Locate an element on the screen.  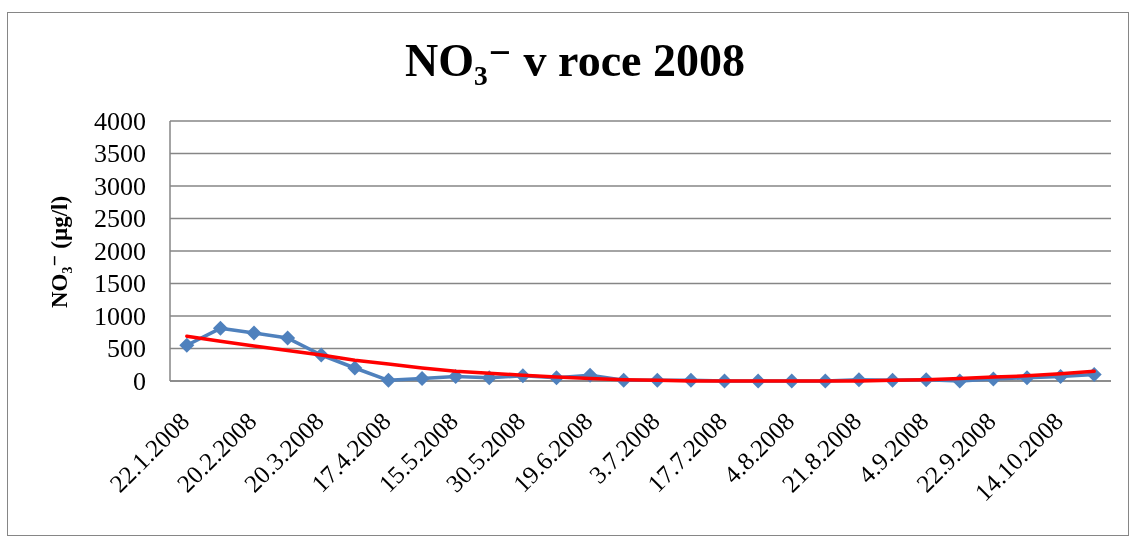
y-tick-label: 1500 is located at coordinates (120, 283).